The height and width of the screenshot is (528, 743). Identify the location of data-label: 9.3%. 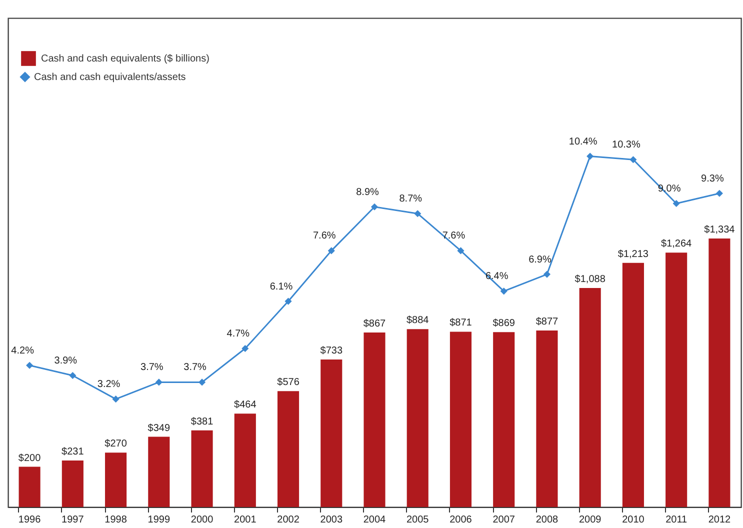
(712, 178).